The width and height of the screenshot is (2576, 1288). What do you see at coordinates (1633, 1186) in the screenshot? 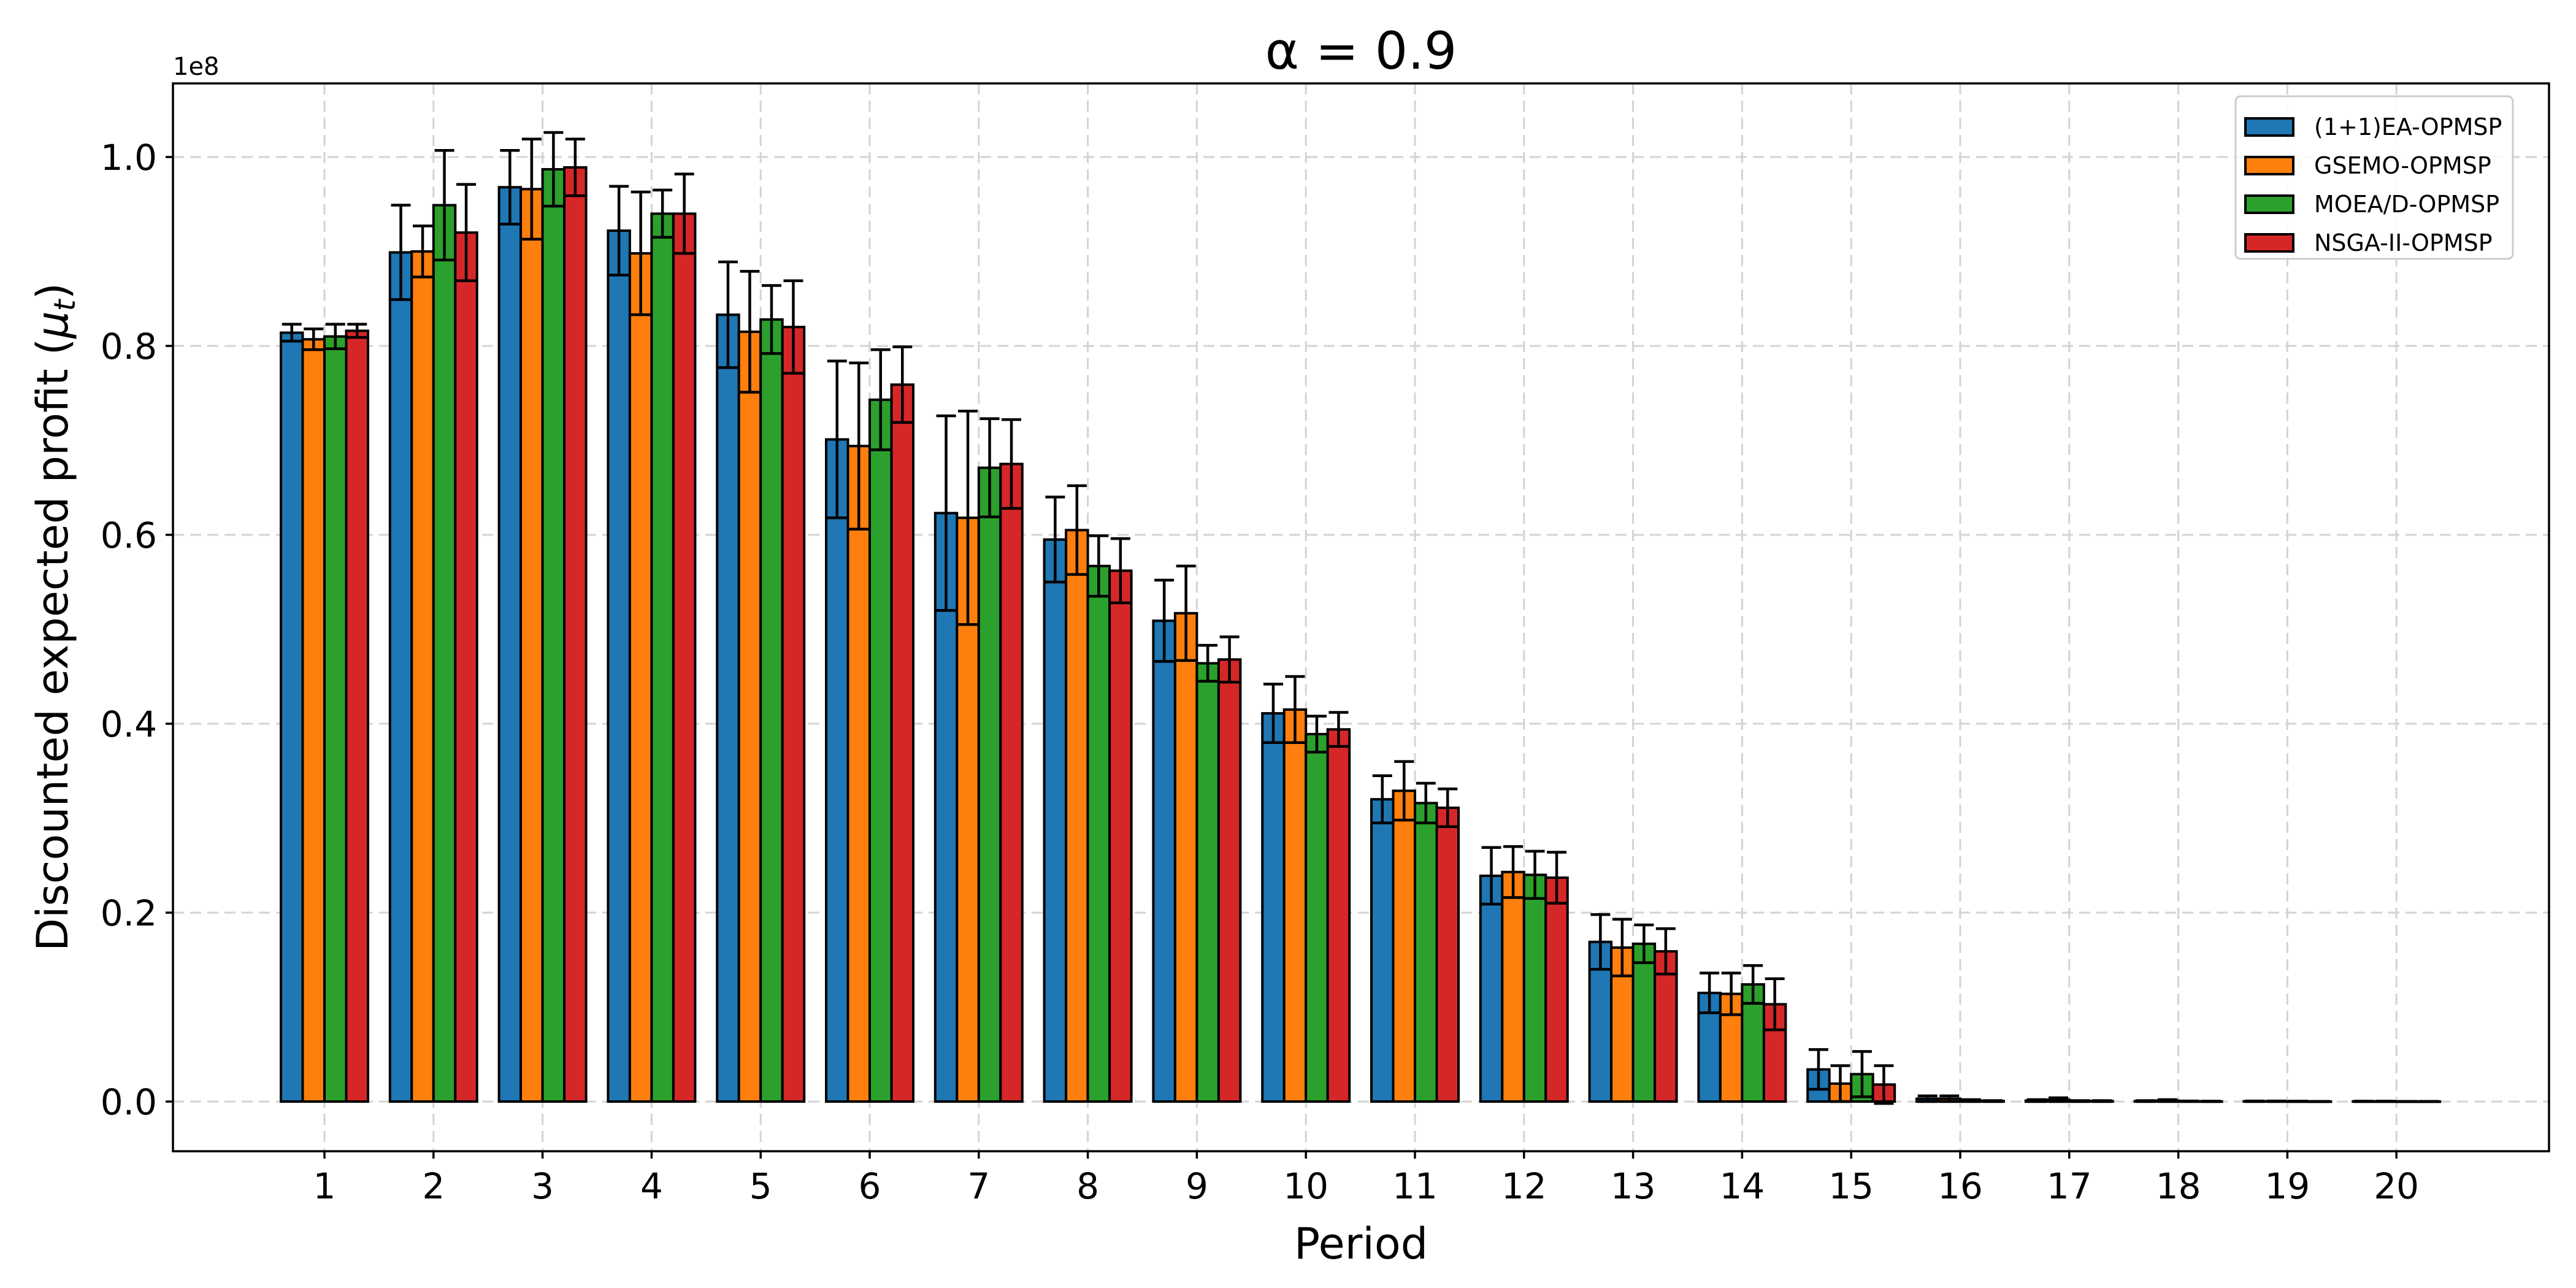
I see `x-tick-label: 13` at bounding box center [1633, 1186].